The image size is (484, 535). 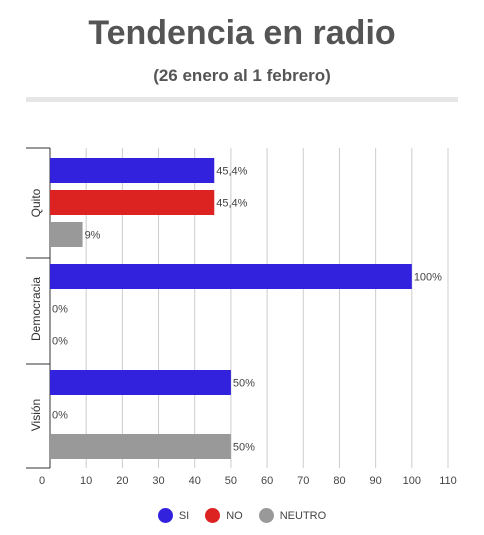 What do you see at coordinates (173, 515) in the screenshot?
I see `legend-item: SI` at bounding box center [173, 515].